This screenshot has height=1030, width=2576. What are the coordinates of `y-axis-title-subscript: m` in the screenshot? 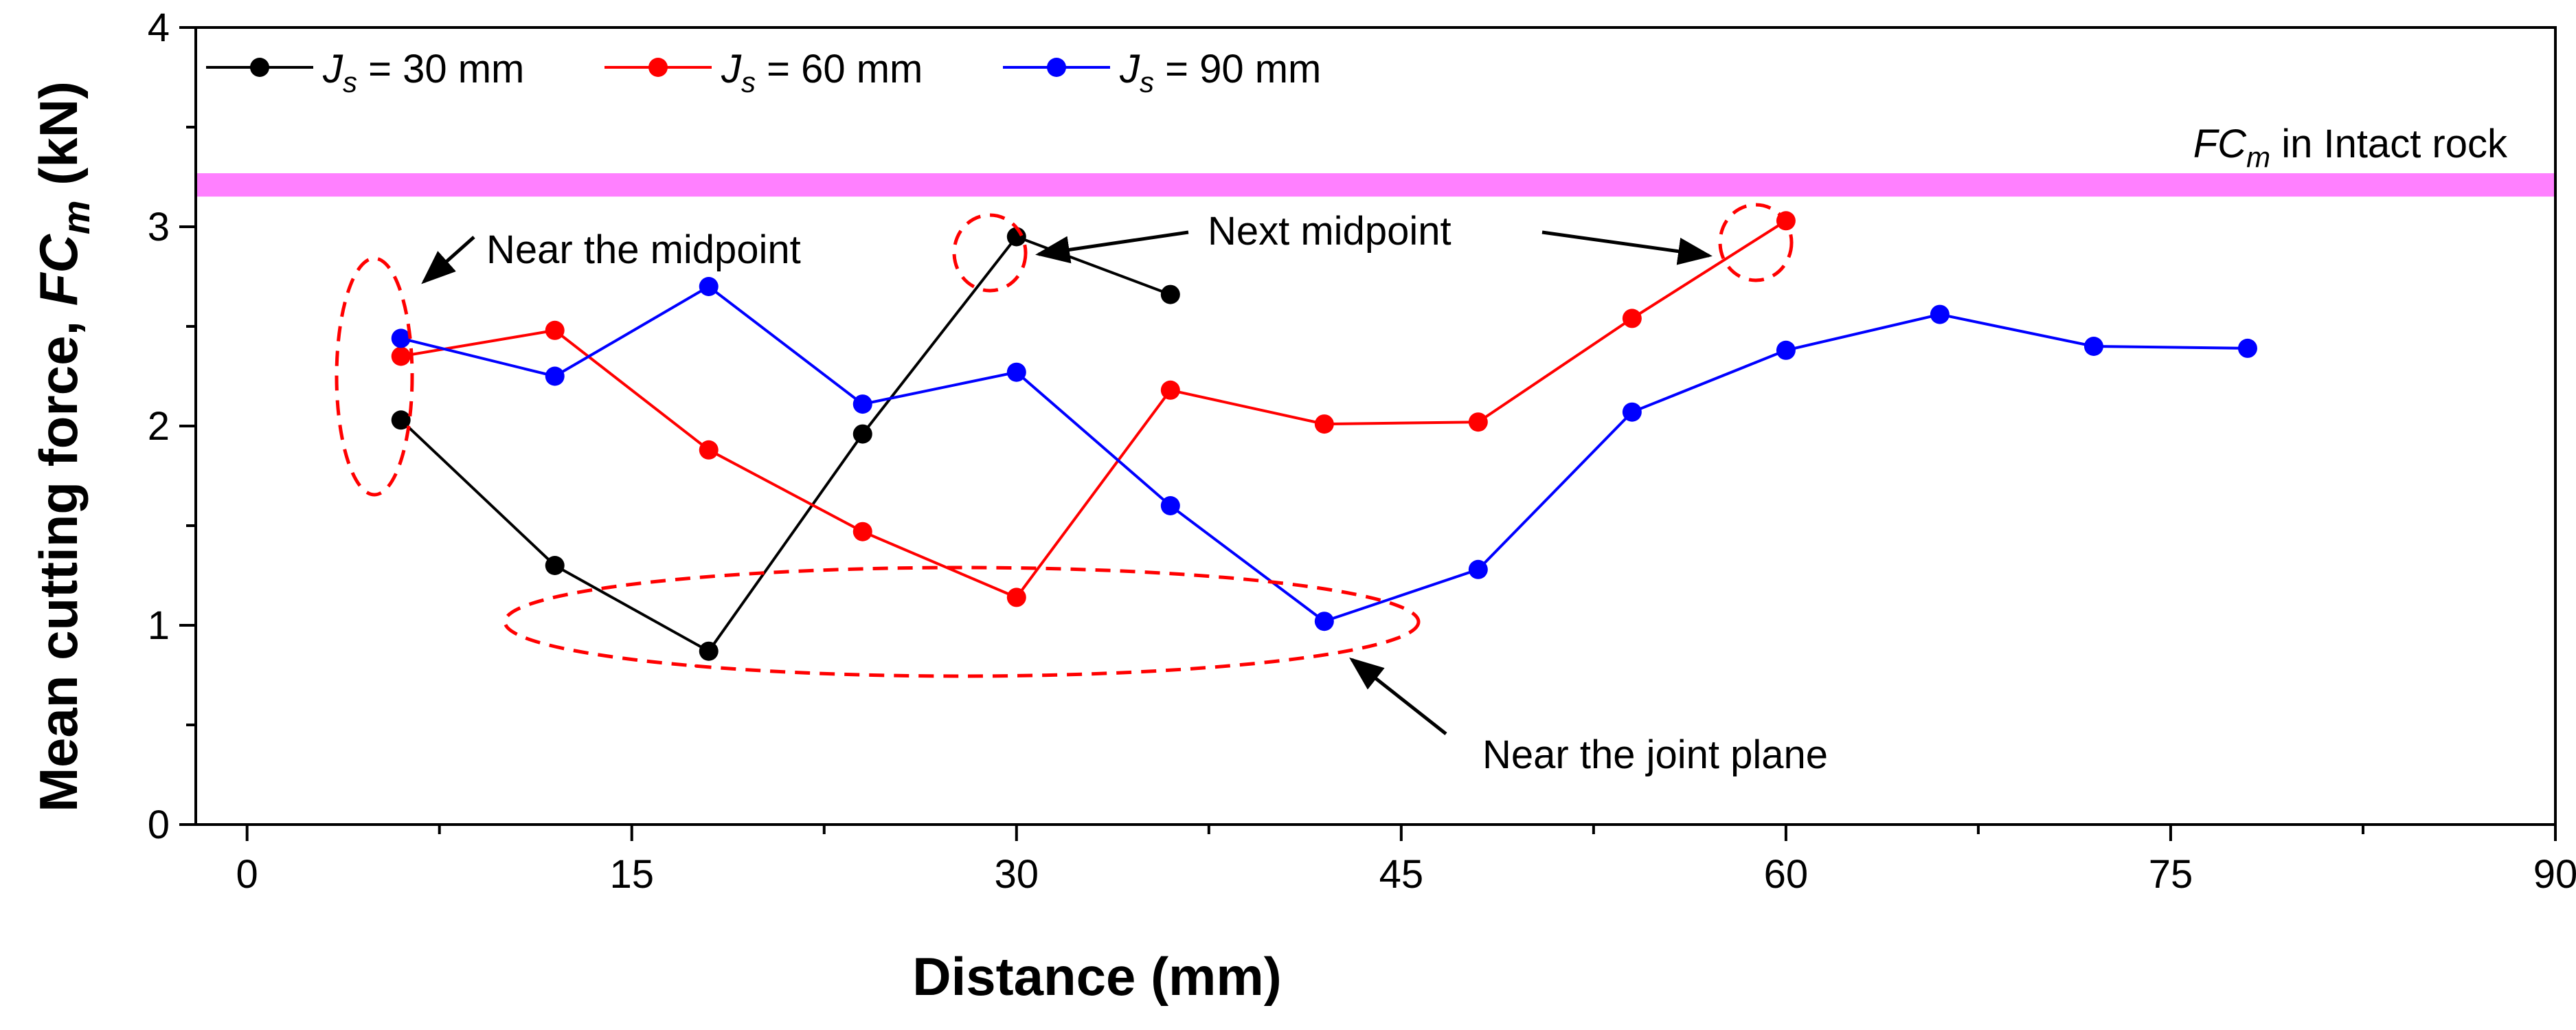 It's located at (76, 217).